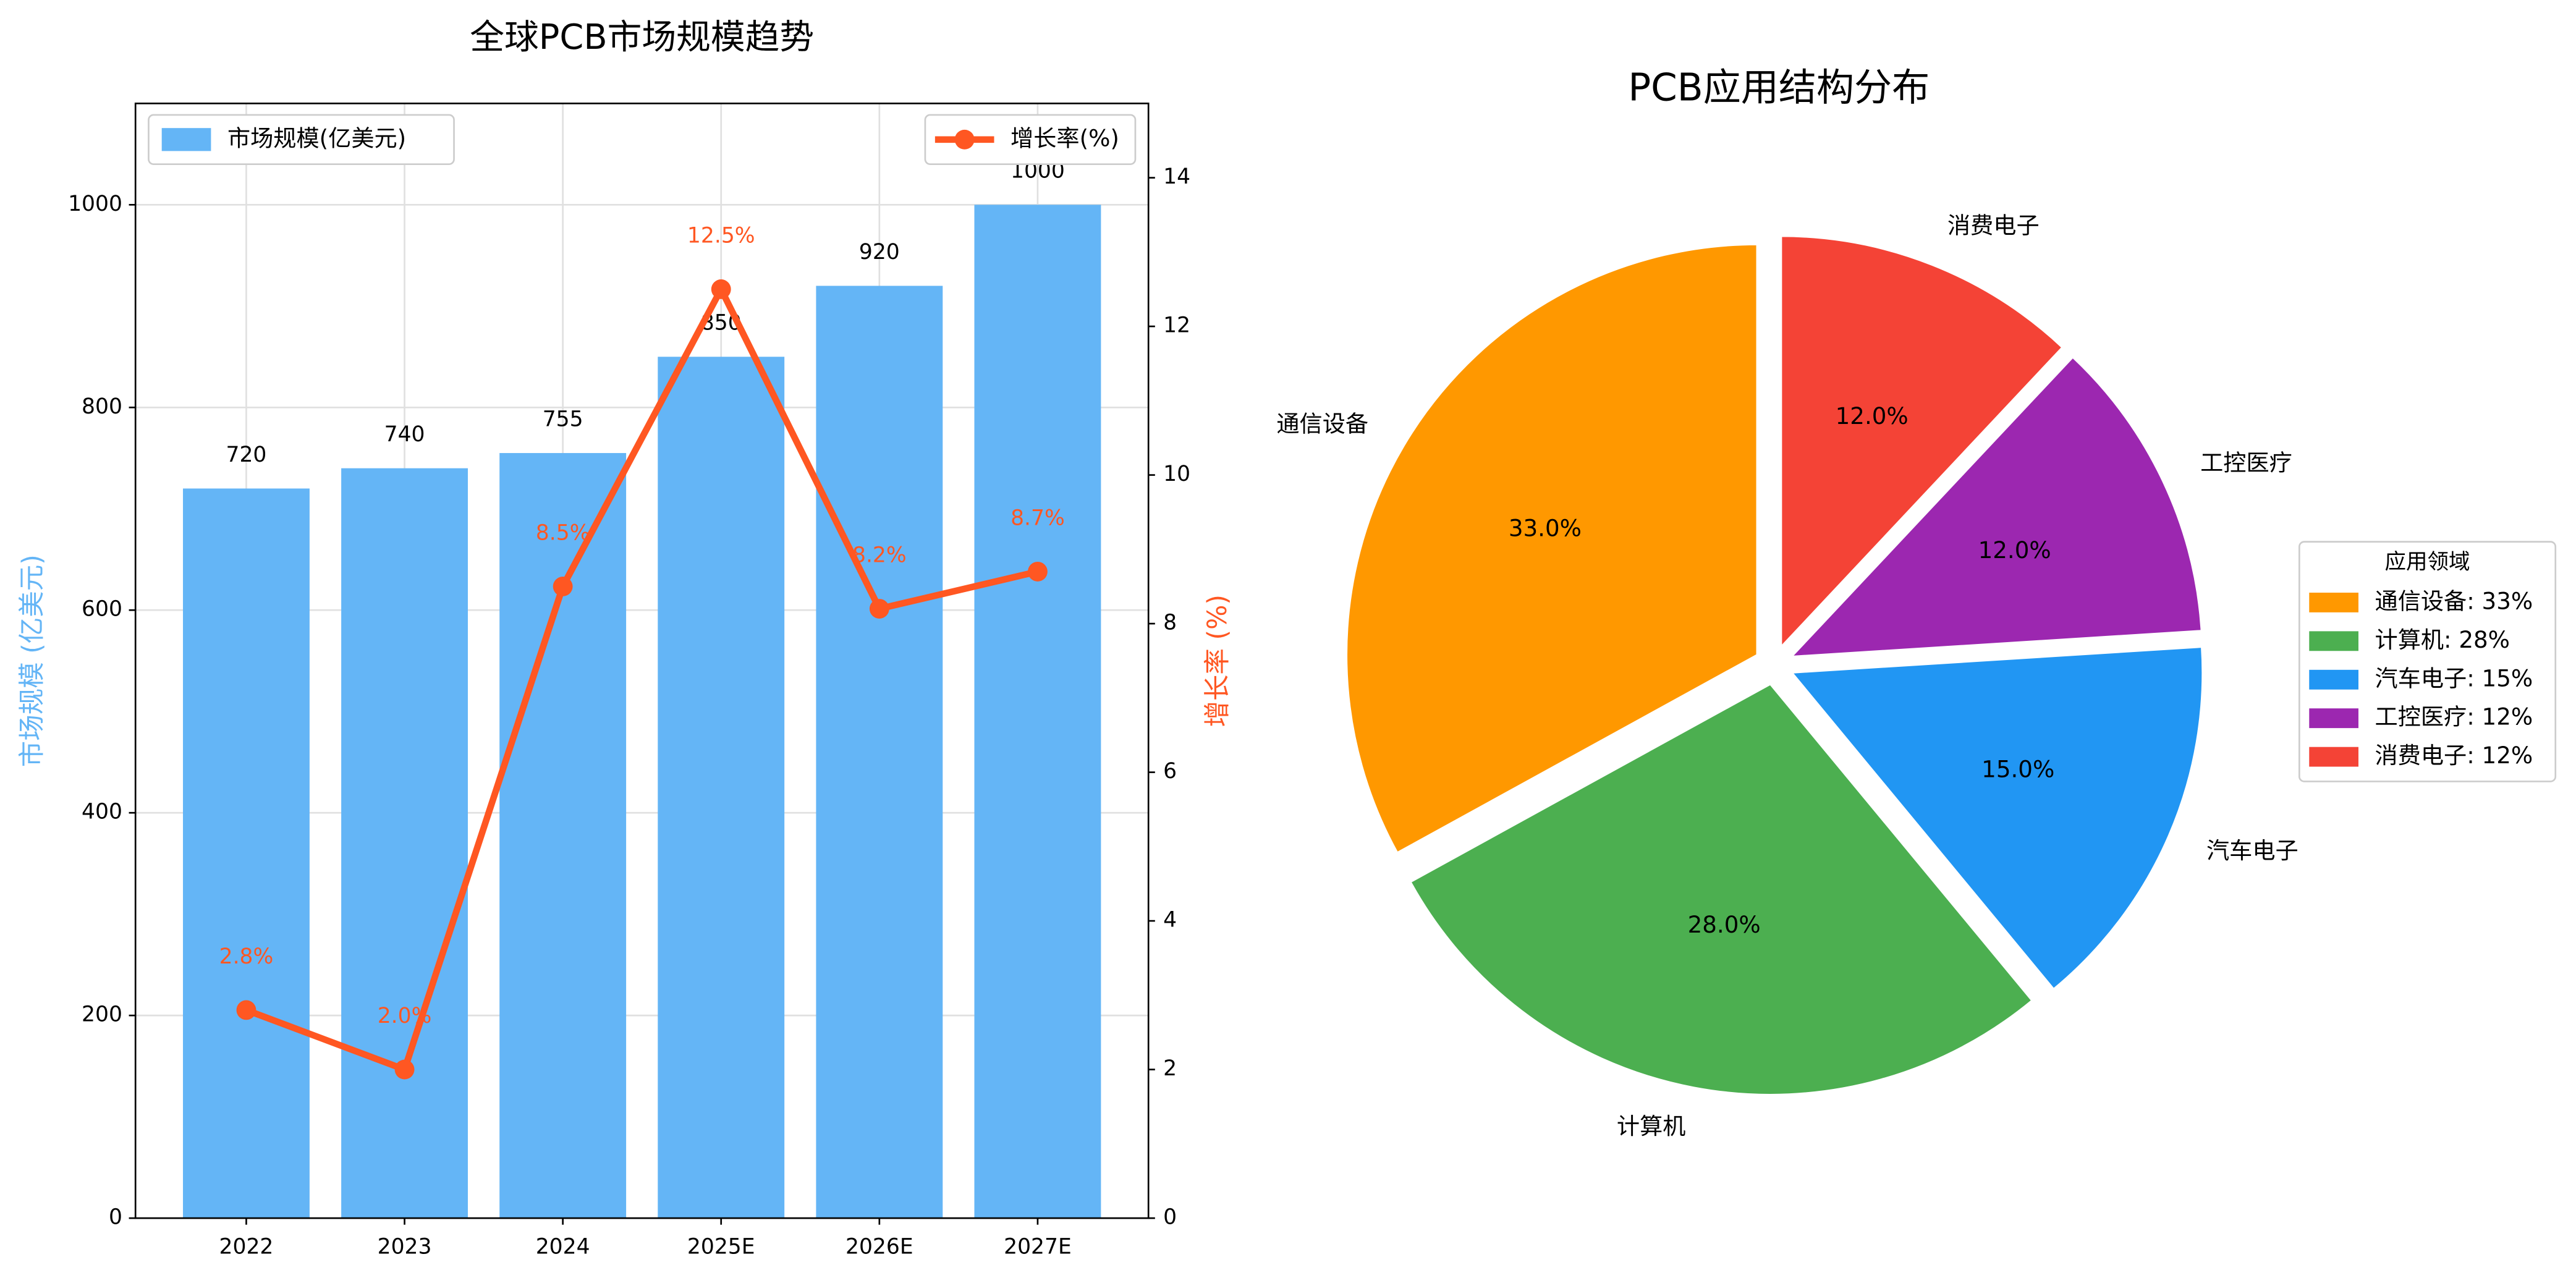  Describe the element at coordinates (642, 37) in the screenshot. I see `chart-title: 全球PCB市场规模趋势` at that location.